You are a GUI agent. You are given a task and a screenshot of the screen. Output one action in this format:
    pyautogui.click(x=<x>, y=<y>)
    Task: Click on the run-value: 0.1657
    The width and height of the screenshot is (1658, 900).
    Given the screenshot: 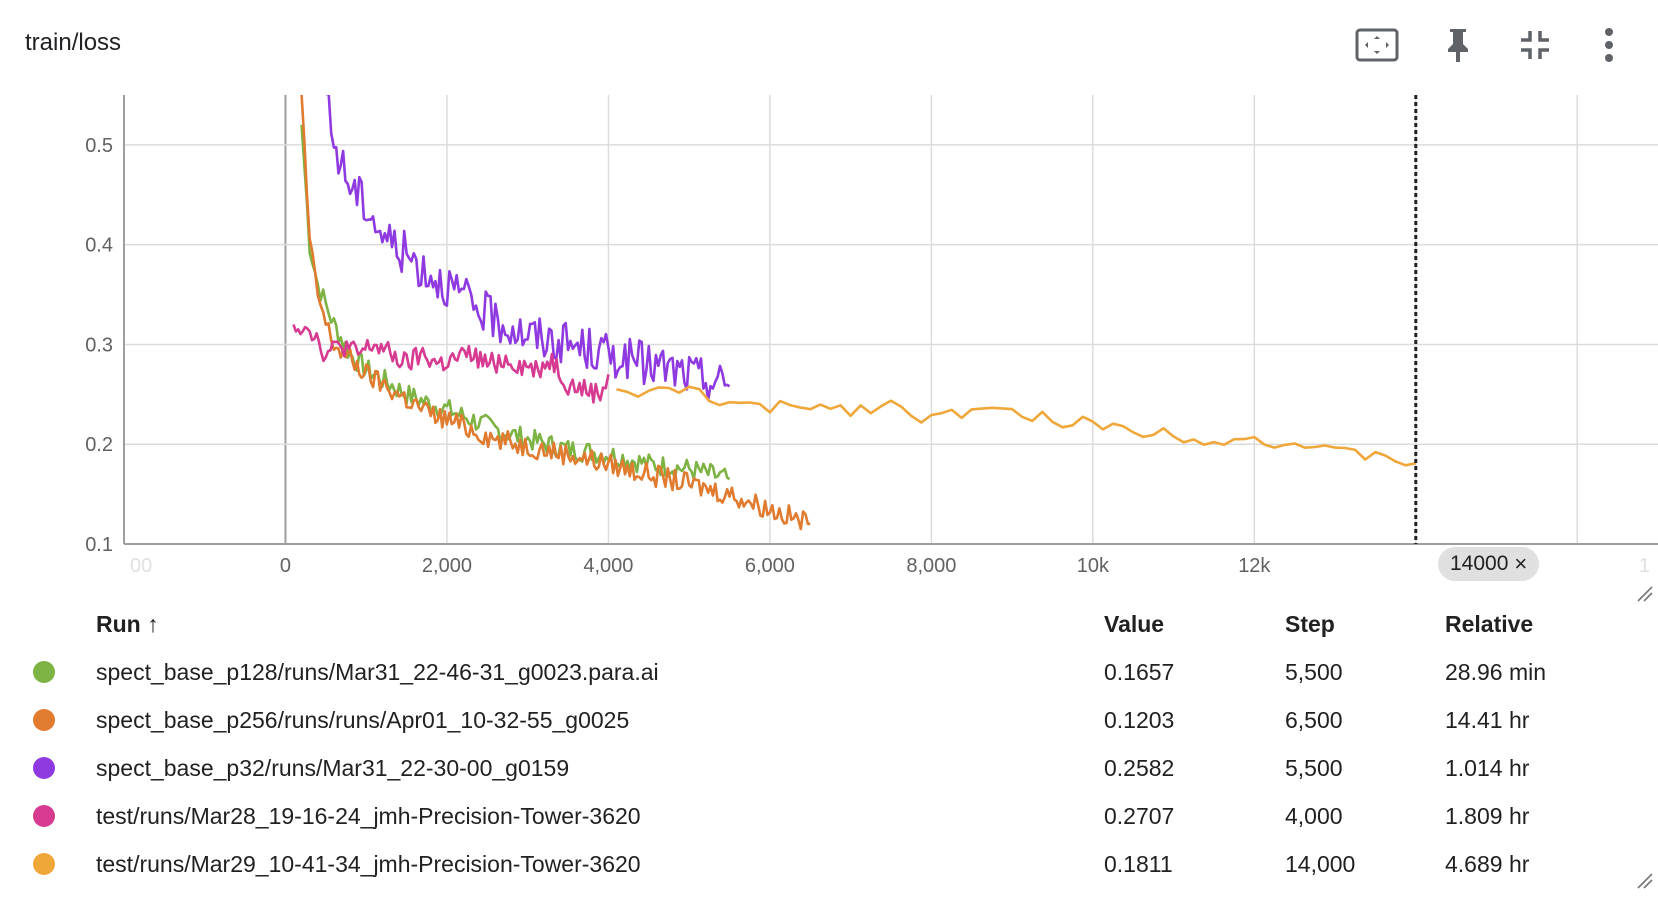 What is the action you would take?
    pyautogui.click(x=1139, y=671)
    